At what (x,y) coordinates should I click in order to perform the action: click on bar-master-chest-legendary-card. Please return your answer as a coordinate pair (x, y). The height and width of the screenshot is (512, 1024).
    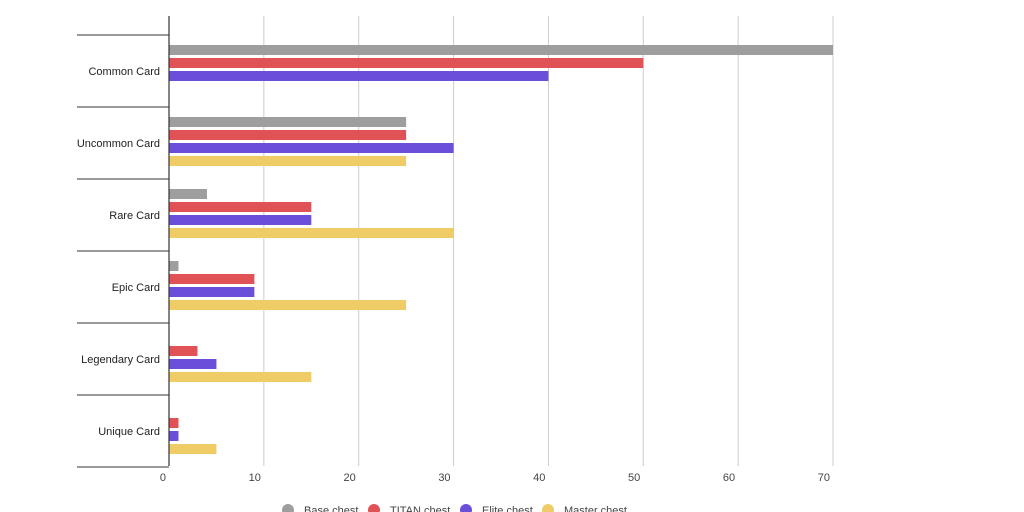
    Looking at the image, I should click on (240, 377).